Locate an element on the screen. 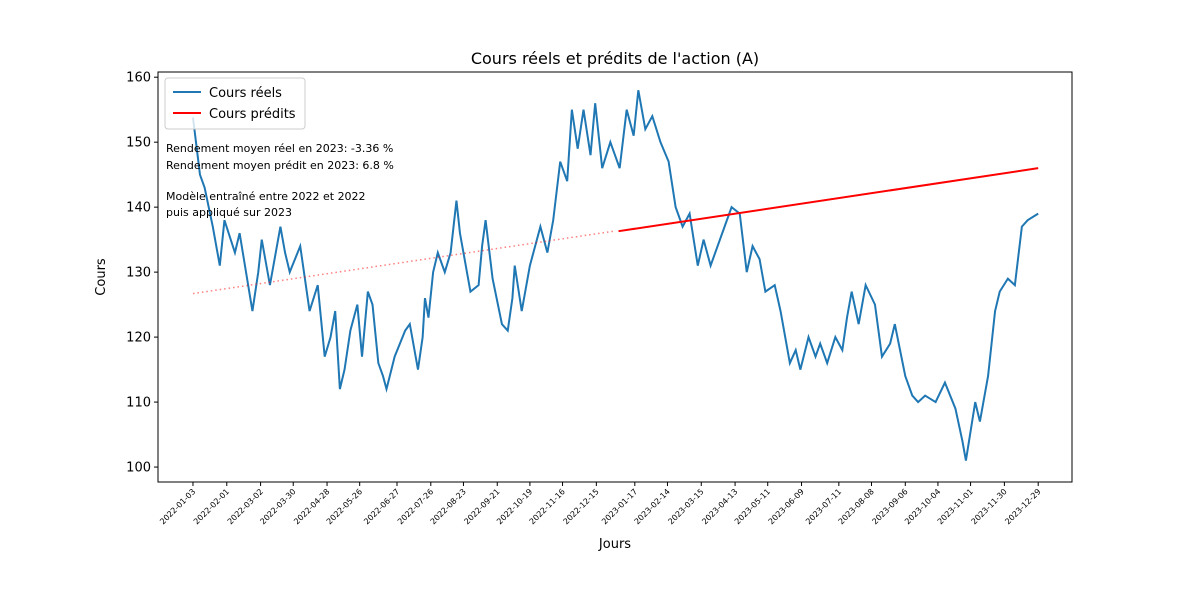  legend-box is located at coordinates (235, 103).